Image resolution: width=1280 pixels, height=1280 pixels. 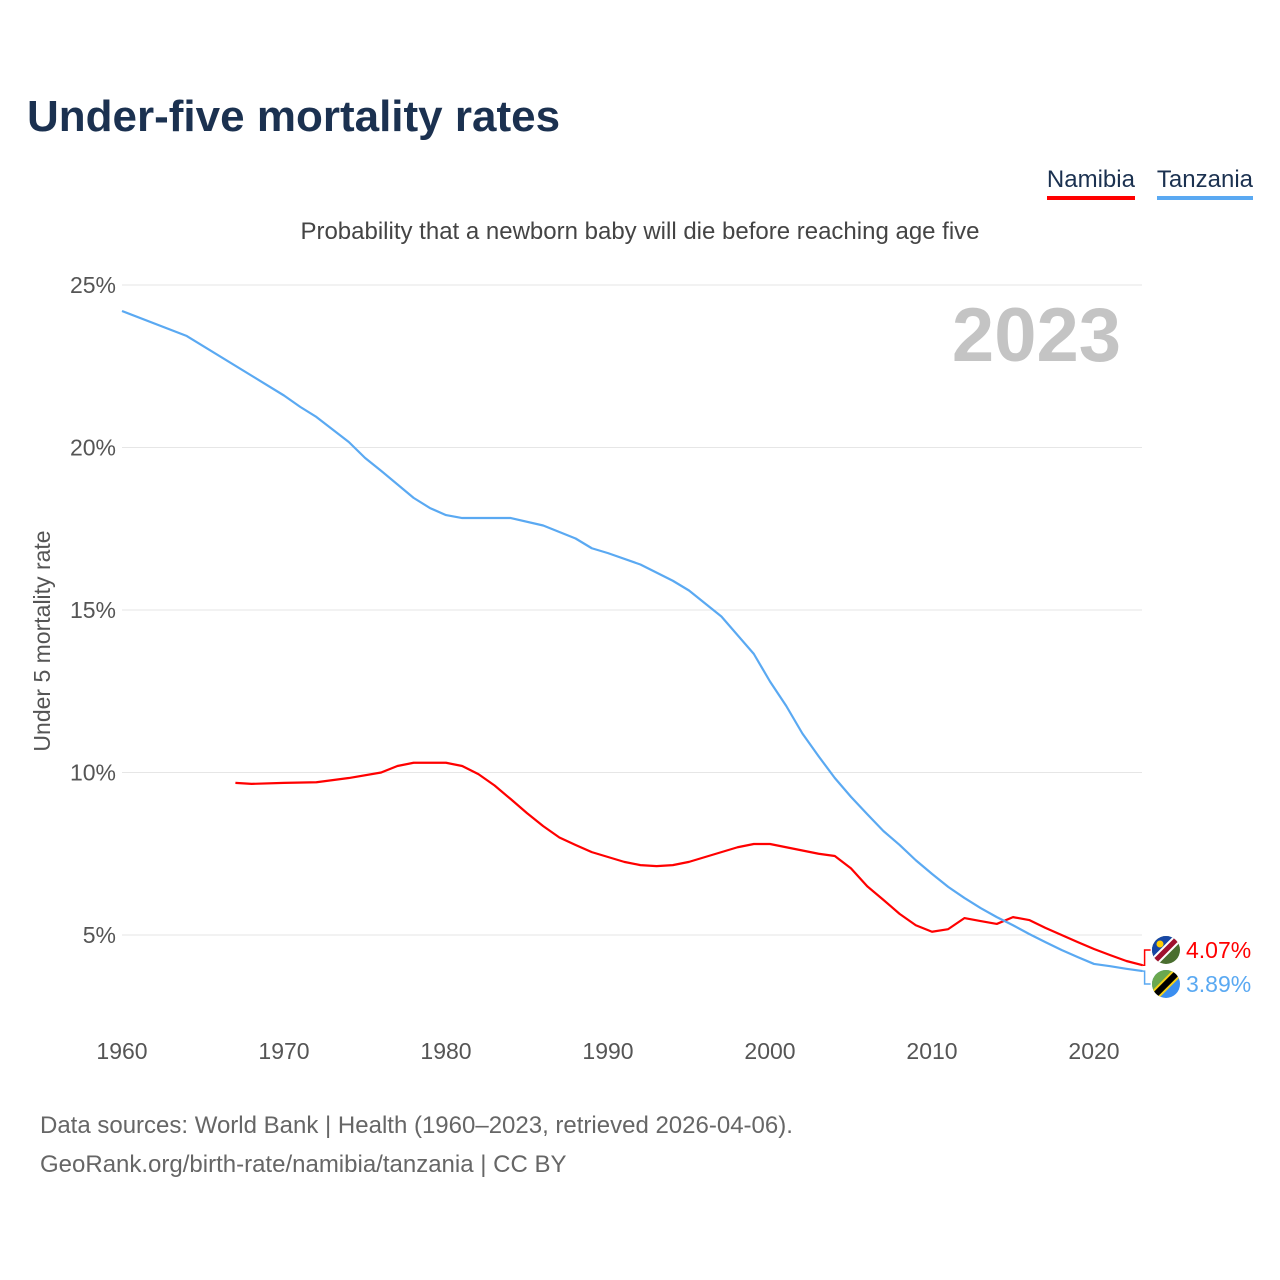 What do you see at coordinates (1093, 1051) in the screenshot?
I see `x-tick-label: 2020` at bounding box center [1093, 1051].